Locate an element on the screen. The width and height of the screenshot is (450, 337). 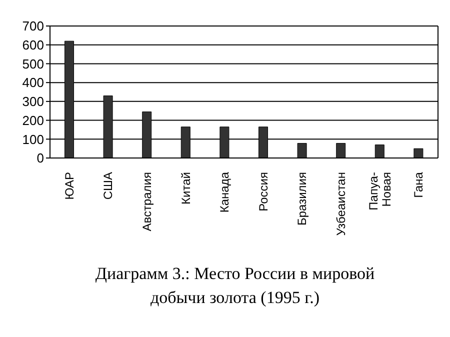
x-tick-label: ЮАР is located at coordinates (69, 186).